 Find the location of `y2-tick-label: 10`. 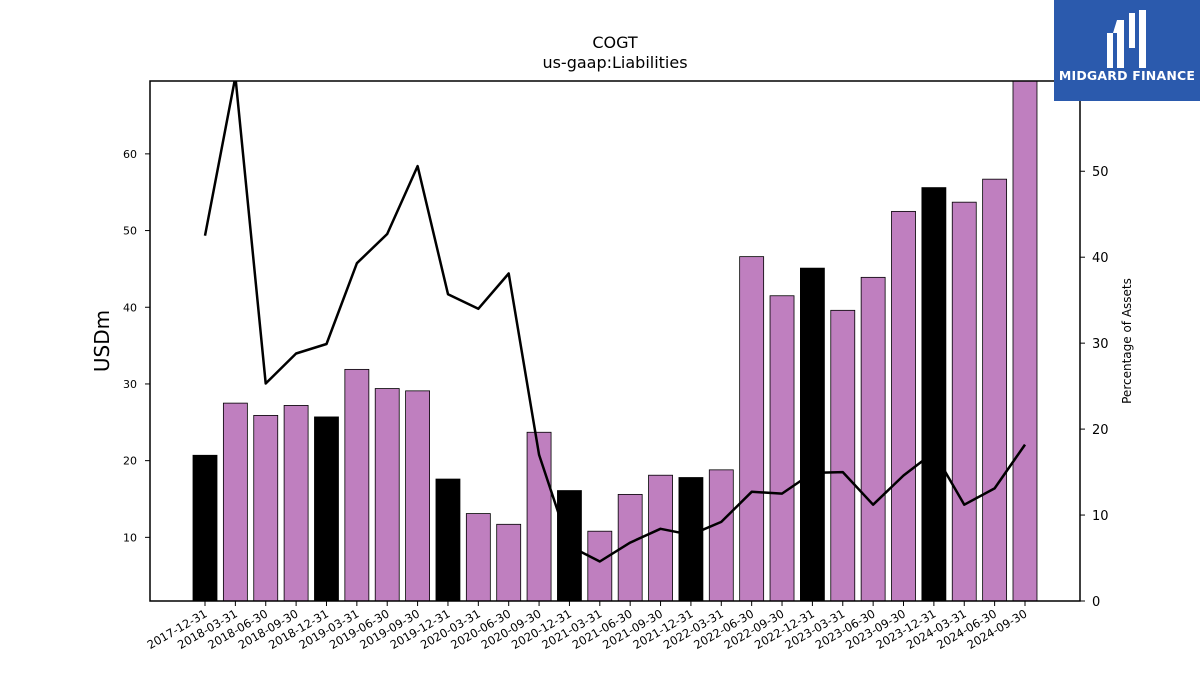

y2-tick-label: 10 is located at coordinates (1100, 516).